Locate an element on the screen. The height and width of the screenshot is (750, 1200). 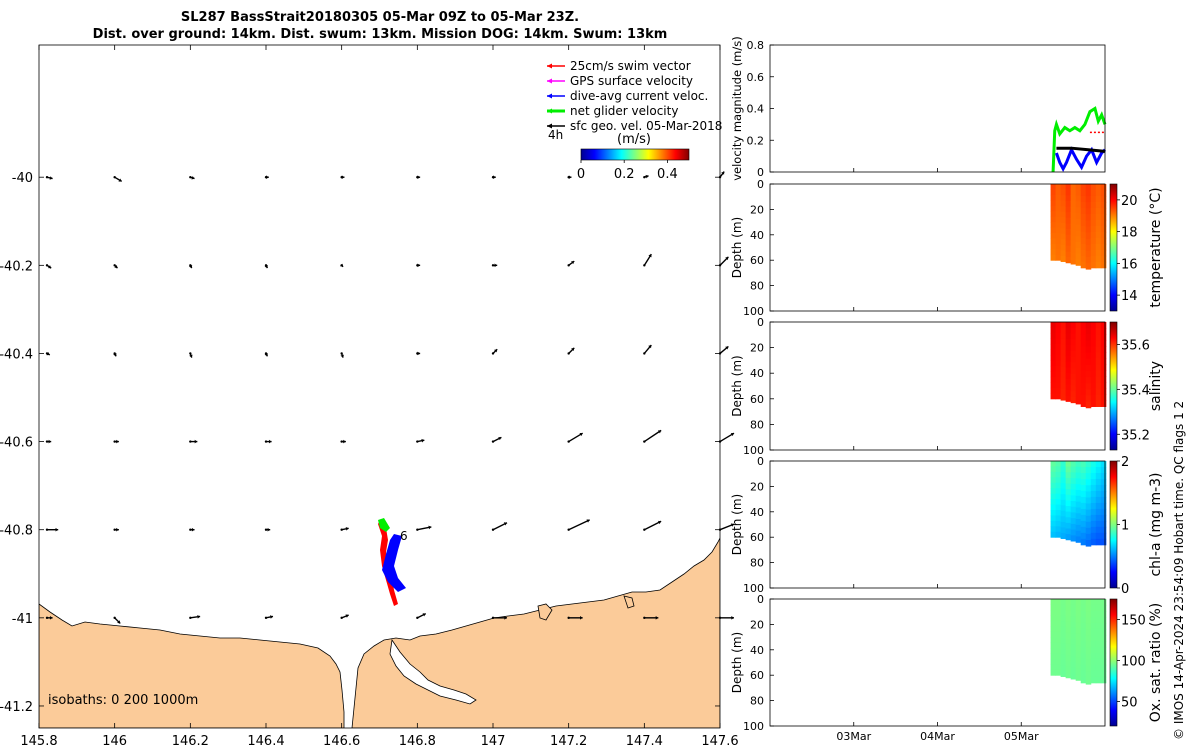
colorbar-tick-label: 50 is located at coordinates (1129, 702).